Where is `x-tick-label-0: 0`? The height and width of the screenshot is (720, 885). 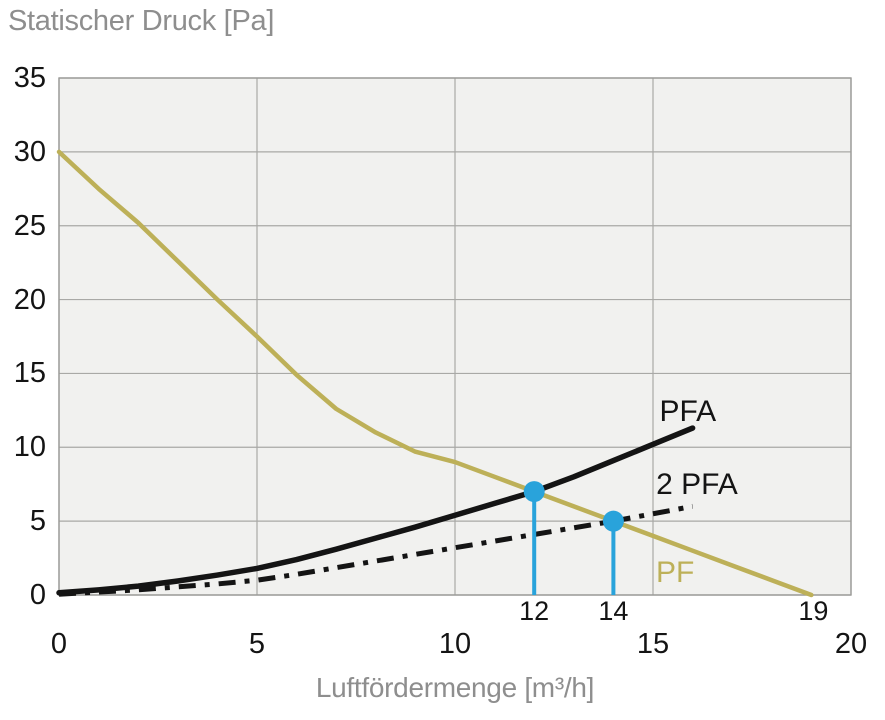 x-tick-label-0: 0 is located at coordinates (59, 644).